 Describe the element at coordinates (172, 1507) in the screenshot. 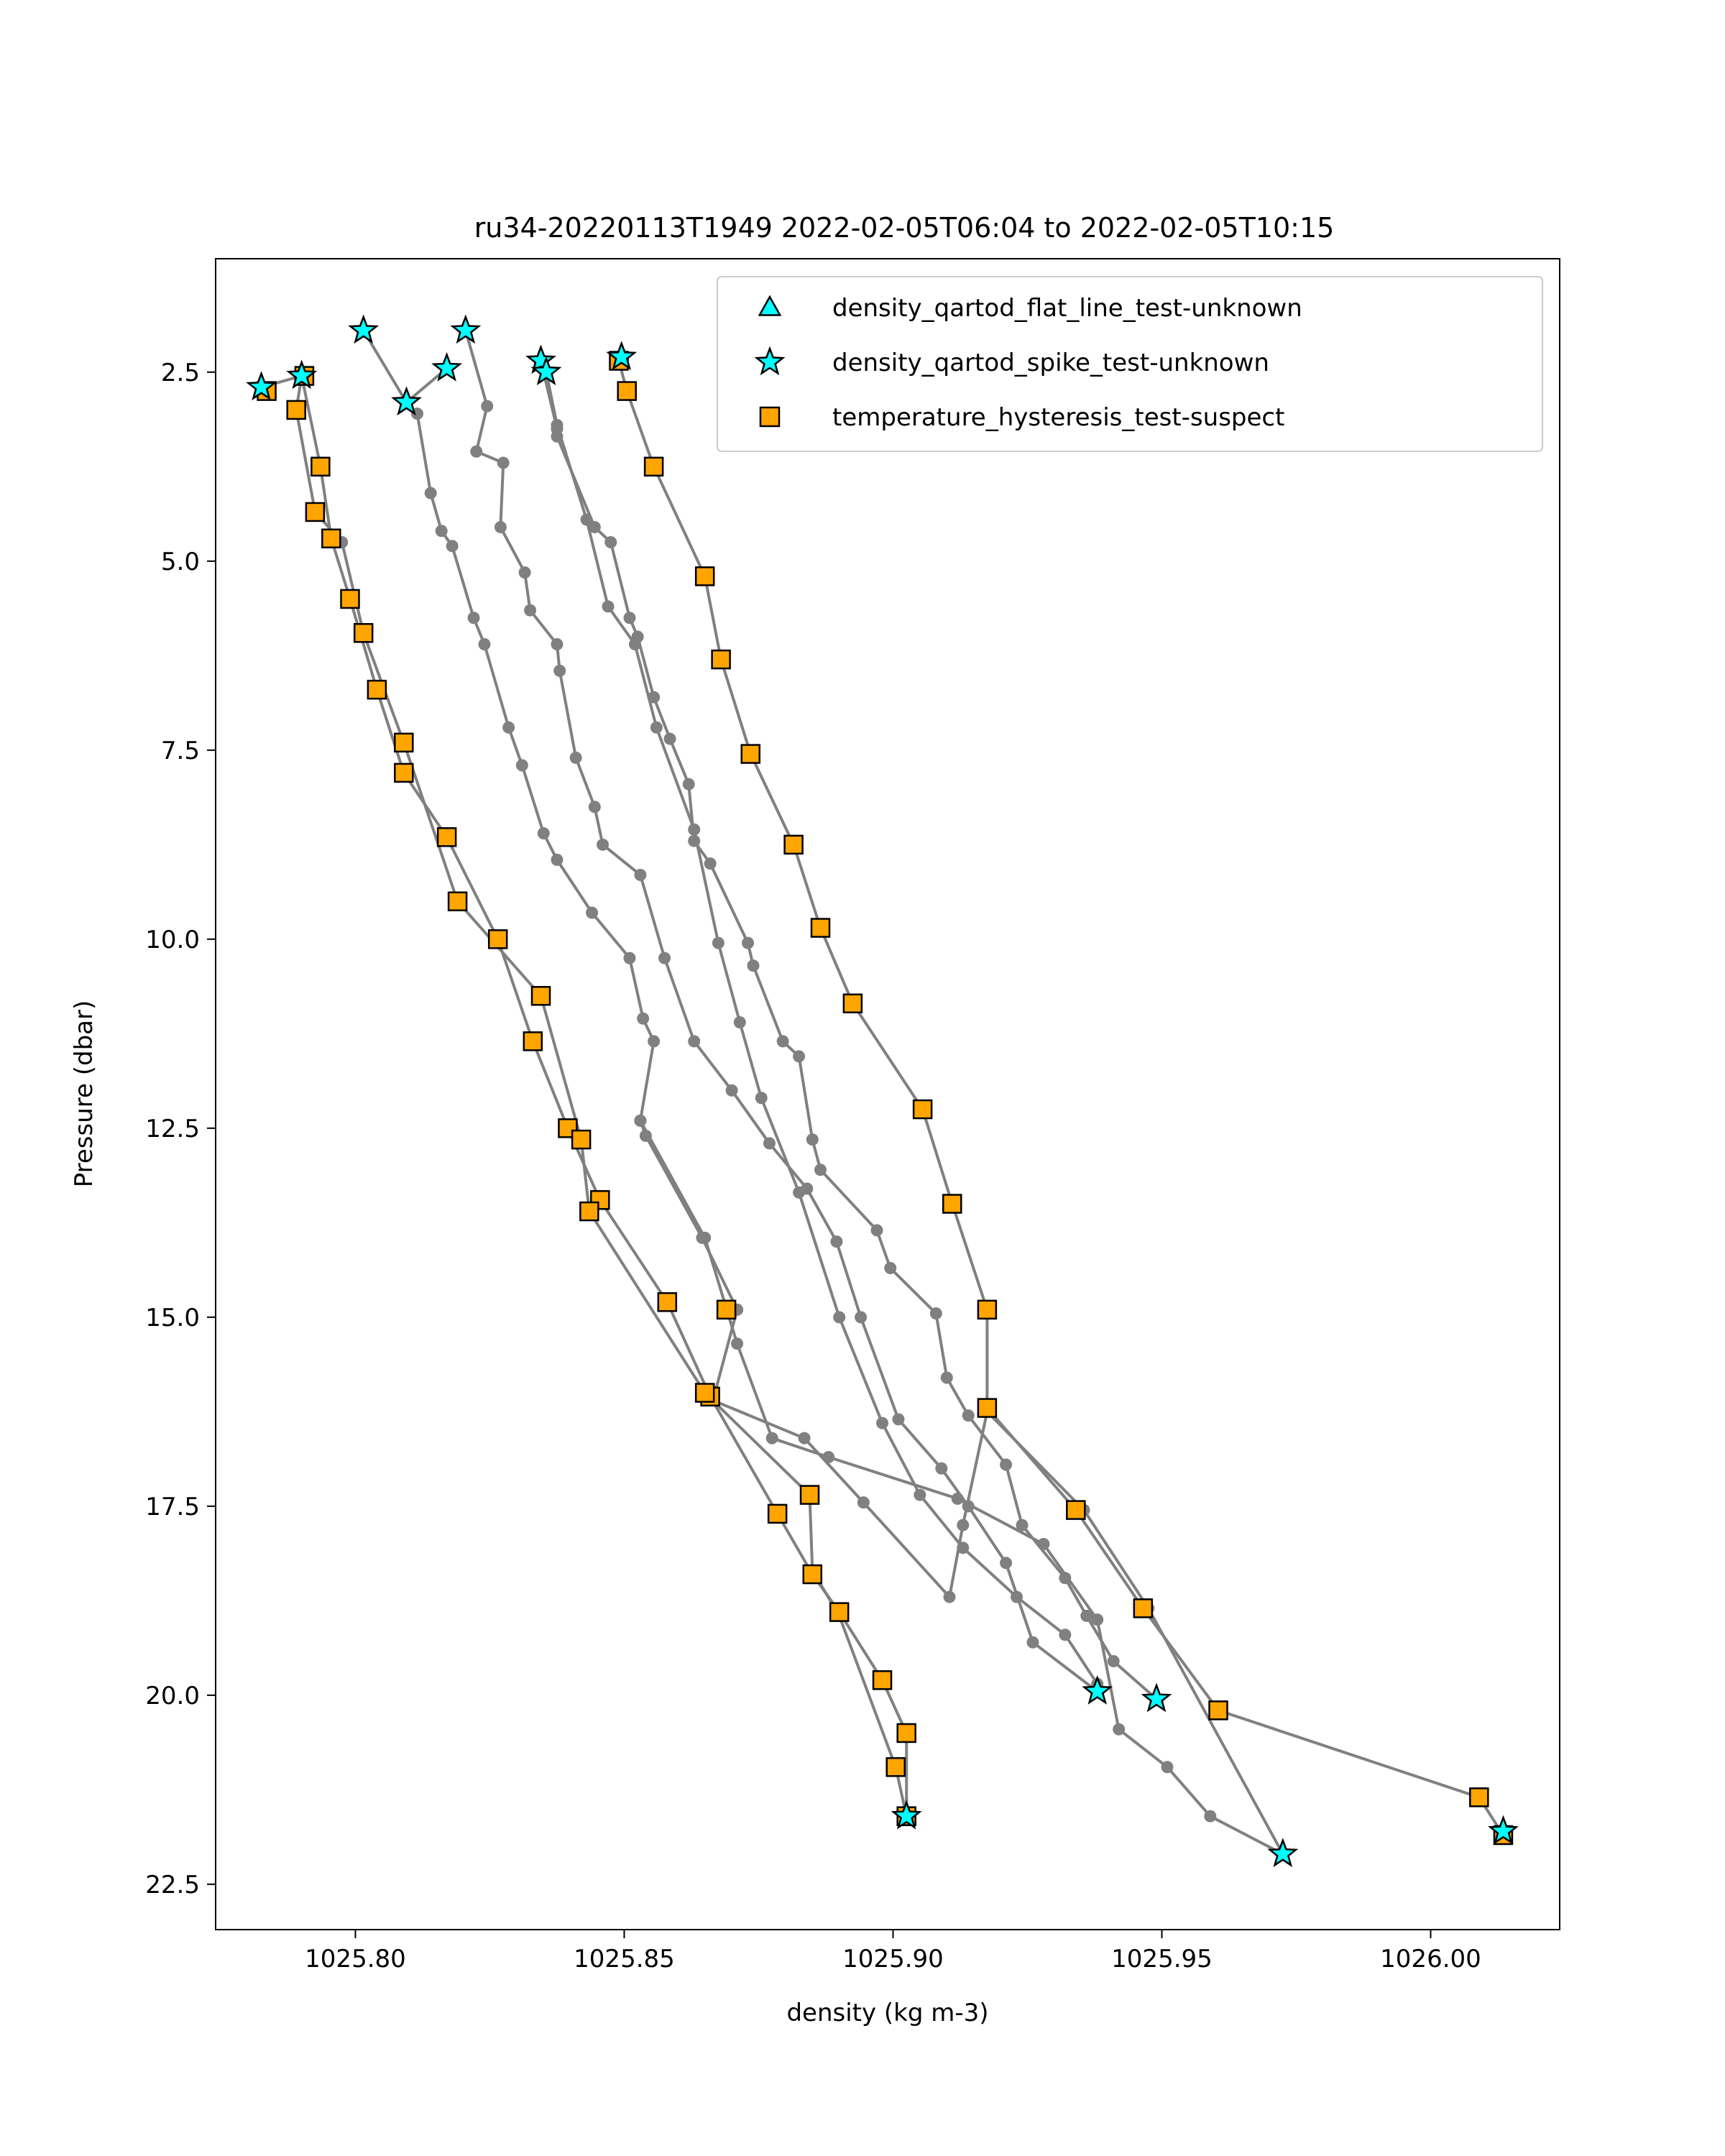

I see `y-tick-label: 17.5` at that location.